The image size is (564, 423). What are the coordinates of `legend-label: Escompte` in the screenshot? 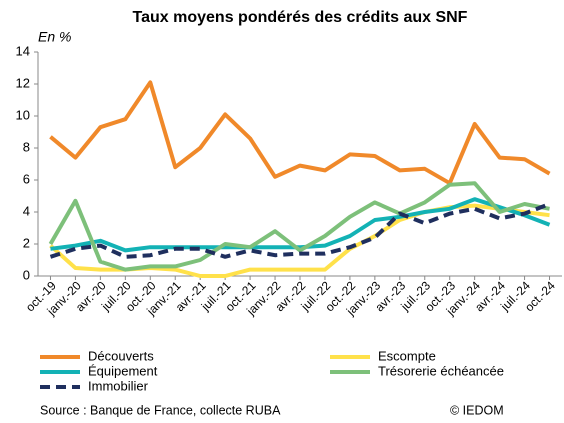 It's located at (407, 355).